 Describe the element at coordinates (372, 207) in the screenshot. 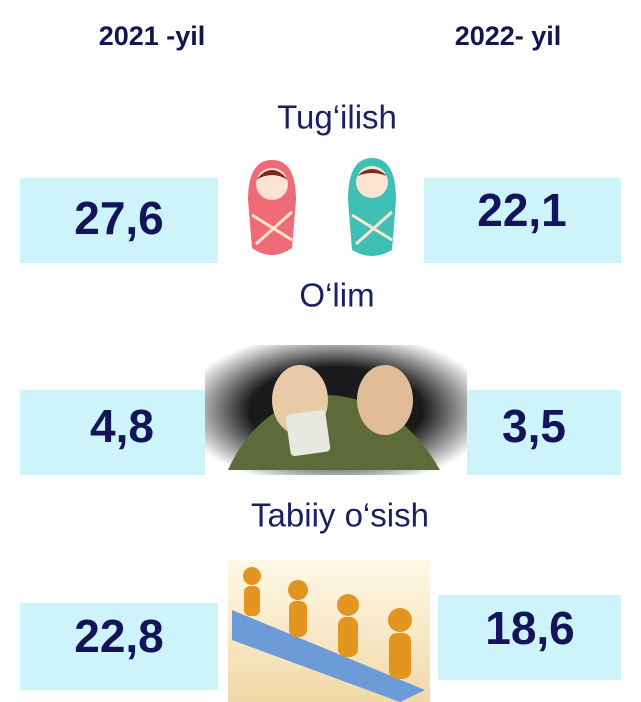

I see `baby-boy-icon` at that location.